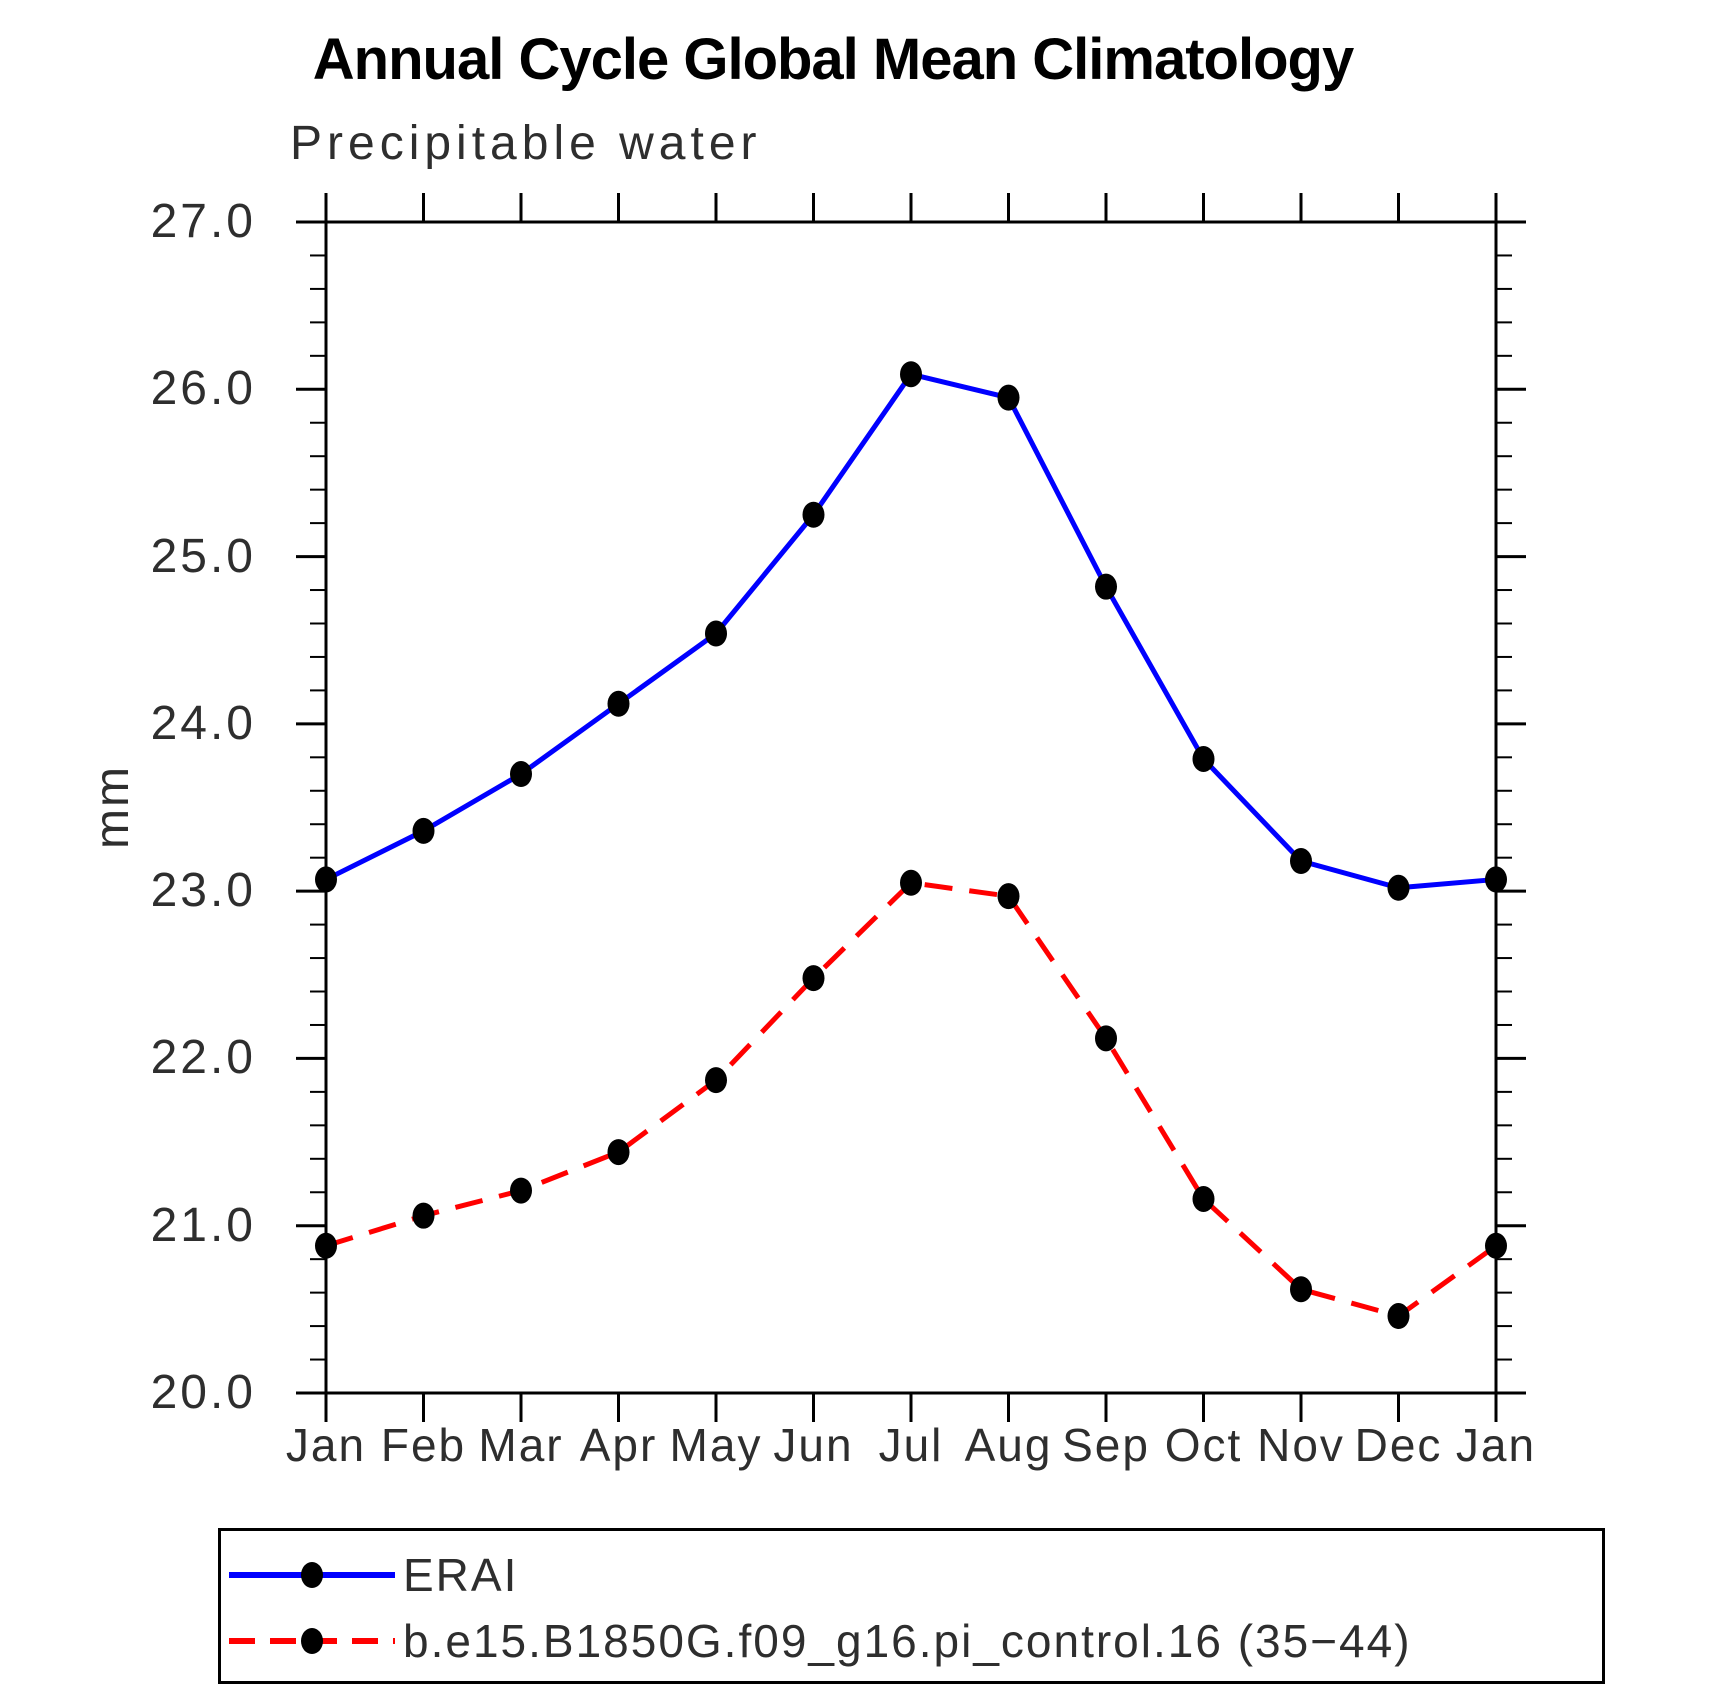 The height and width of the screenshot is (1691, 1710). What do you see at coordinates (833, 59) in the screenshot?
I see `chart-title: Annual Cycle Global Mean Climatology` at bounding box center [833, 59].